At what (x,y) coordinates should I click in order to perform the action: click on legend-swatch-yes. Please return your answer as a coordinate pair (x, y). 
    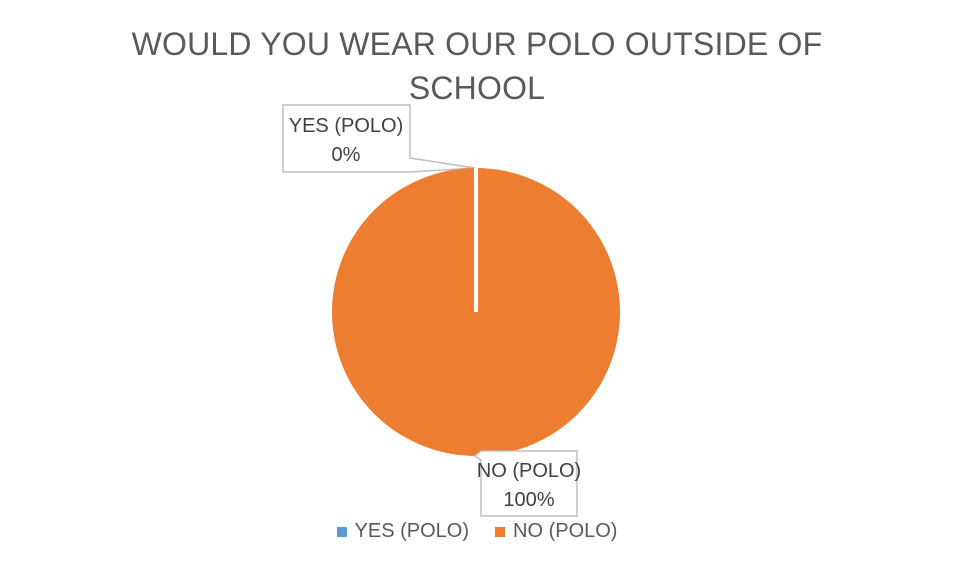
    Looking at the image, I should click on (341, 531).